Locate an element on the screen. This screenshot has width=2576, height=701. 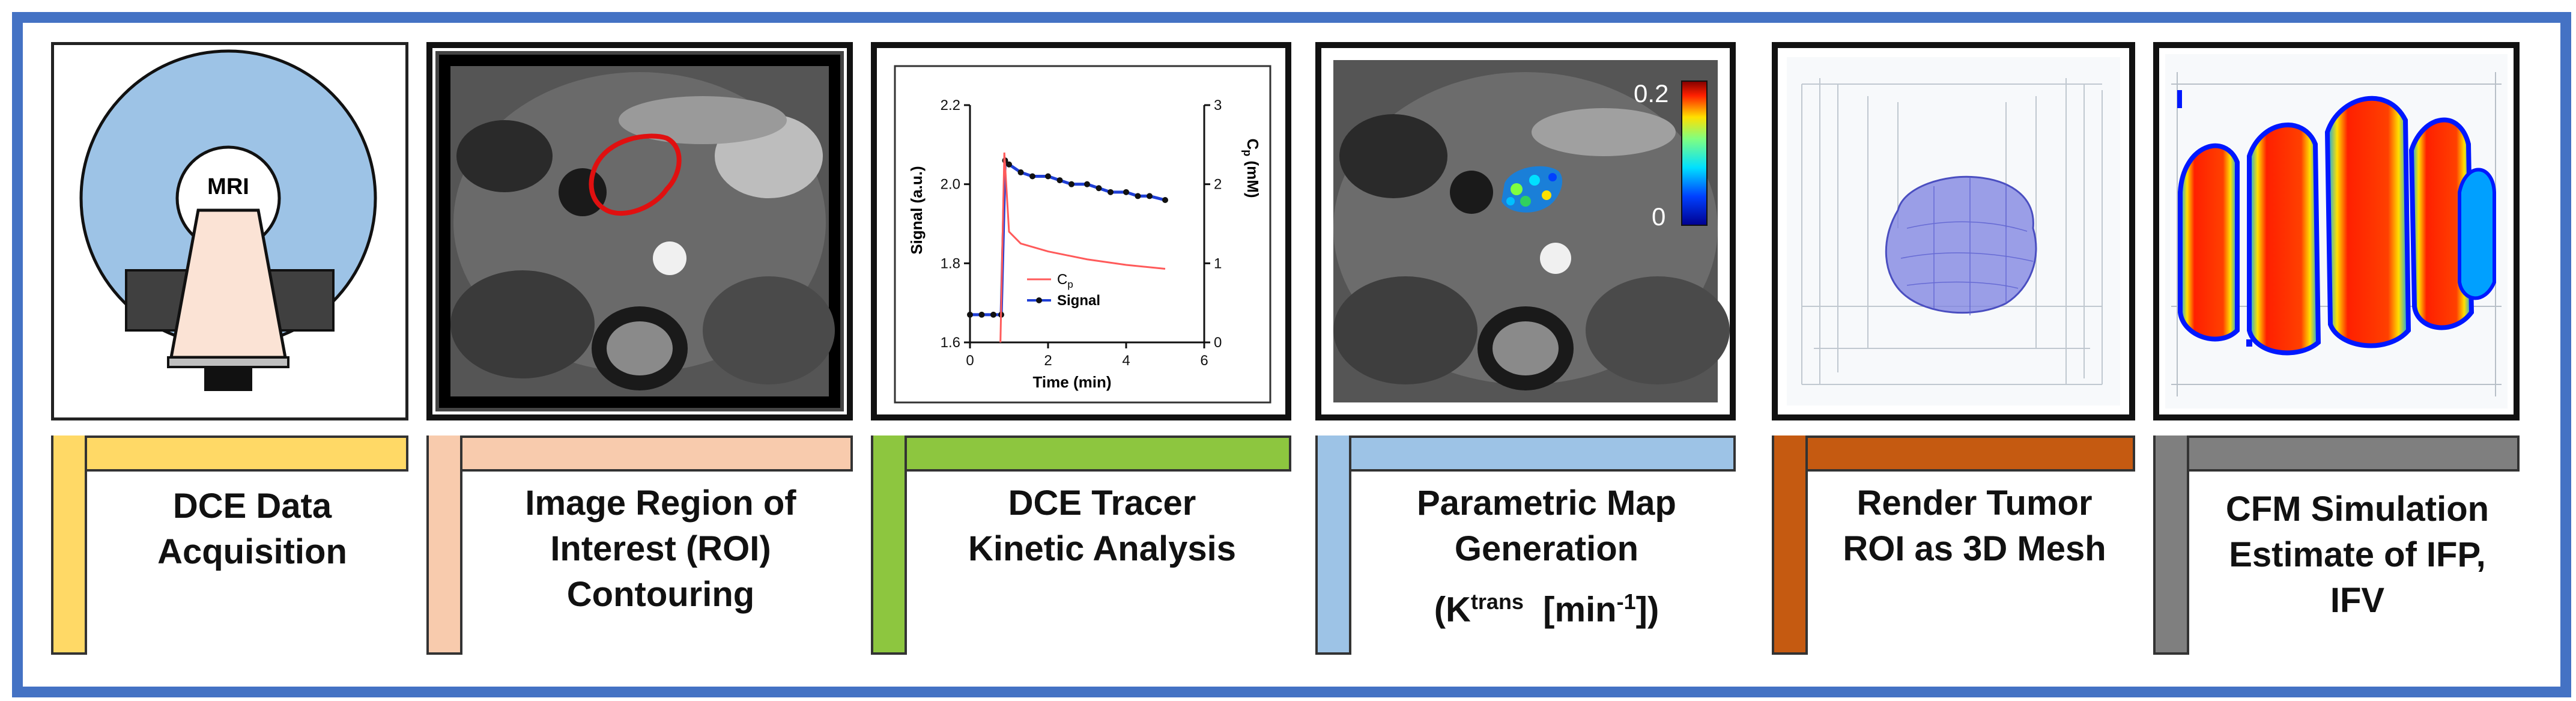
parametric-map-panel: 0.2 0 is located at coordinates (1525, 231).